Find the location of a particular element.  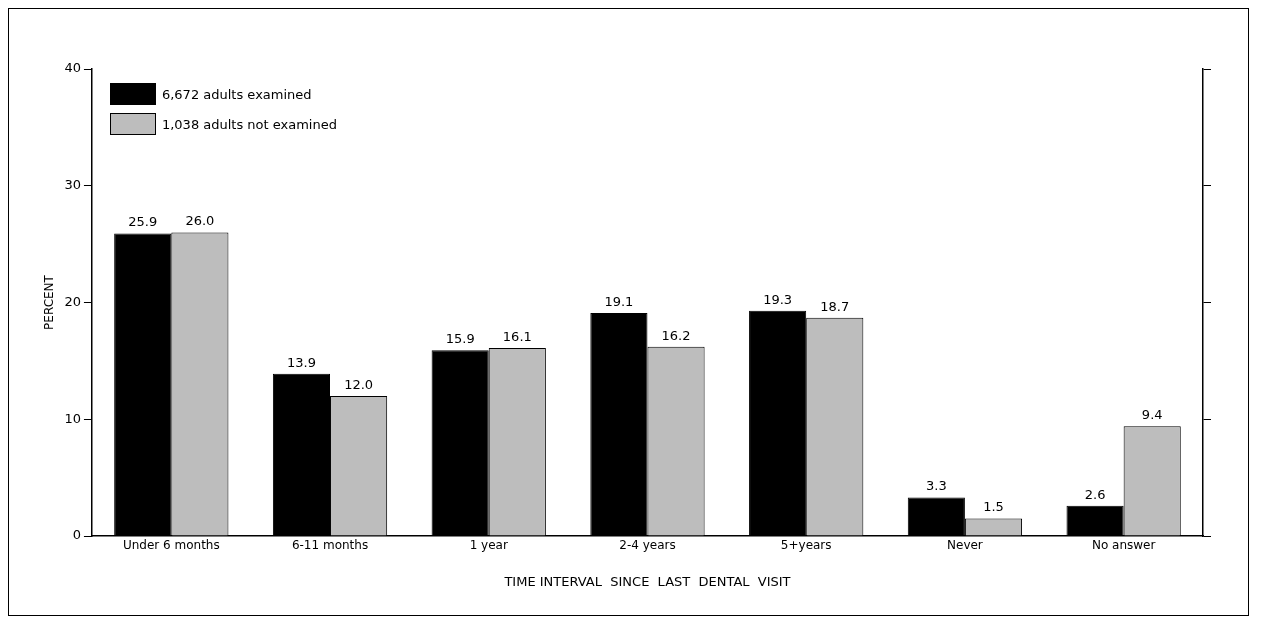

data-label: 2.6 is located at coordinates (1095, 494).